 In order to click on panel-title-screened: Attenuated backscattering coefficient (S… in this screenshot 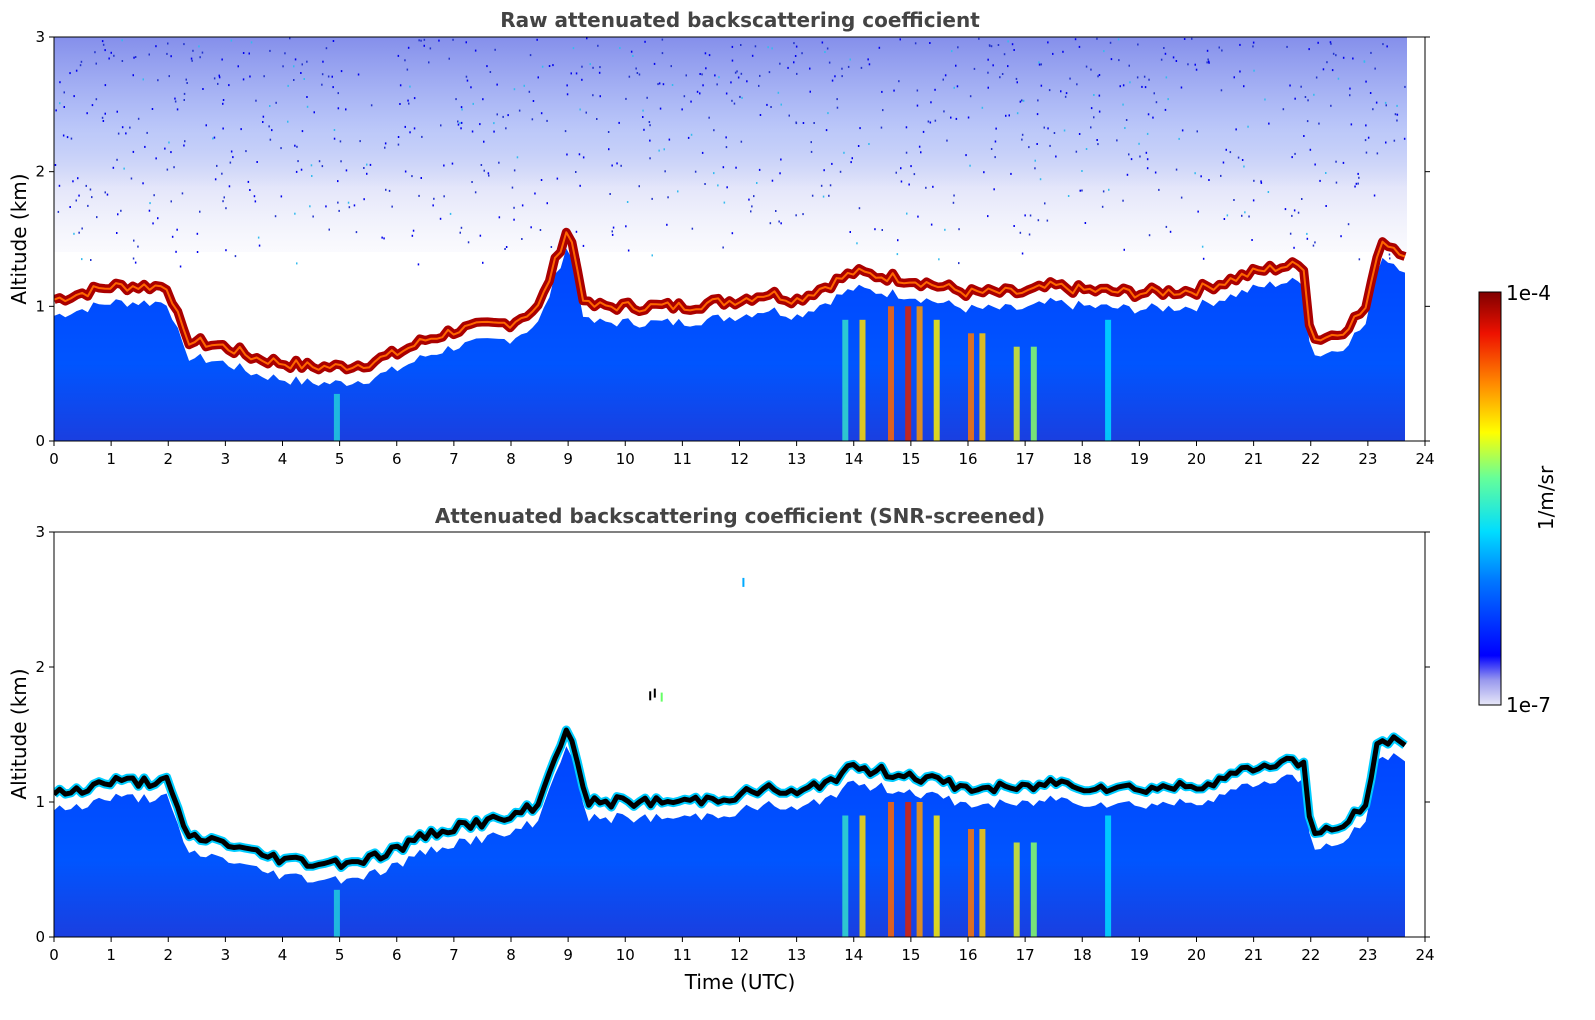, I will do `click(740, 516)`.